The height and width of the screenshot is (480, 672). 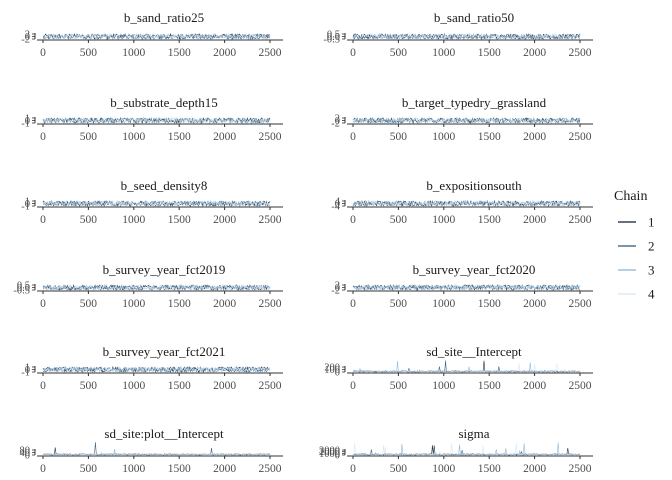 What do you see at coordinates (474, 102) in the screenshot?
I see `panel-title: b_target_typedry_grassland` at bounding box center [474, 102].